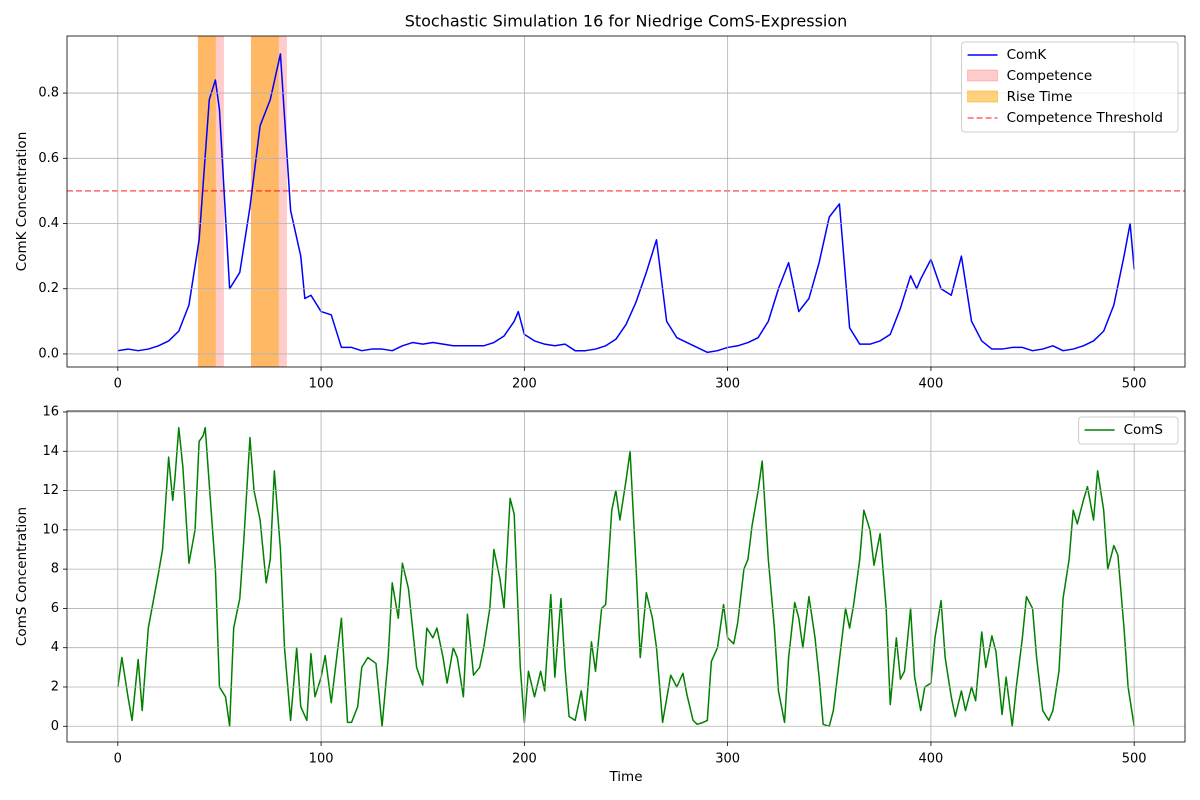 Image resolution: width=1200 pixels, height=800 pixels. Describe the element at coordinates (55, 608) in the screenshot. I see `y-tick-label: 6` at that location.